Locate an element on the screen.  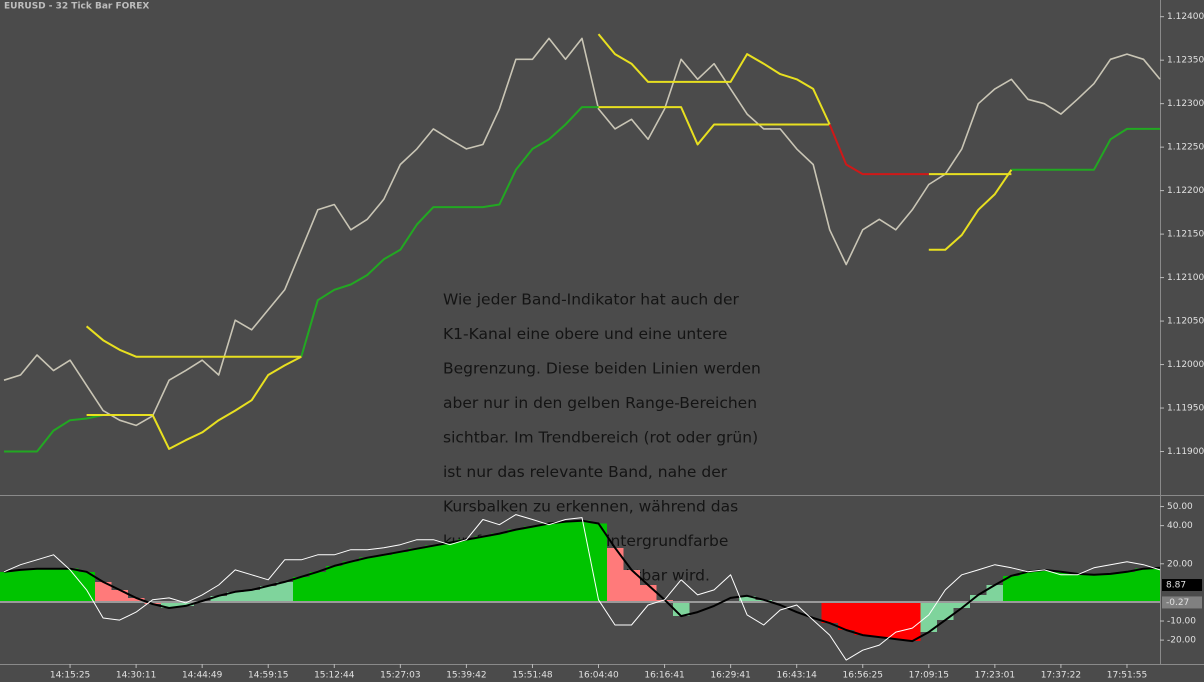
annotation-line: ist nur das relevante Band, nahe der is located at coordinates (585, 472).